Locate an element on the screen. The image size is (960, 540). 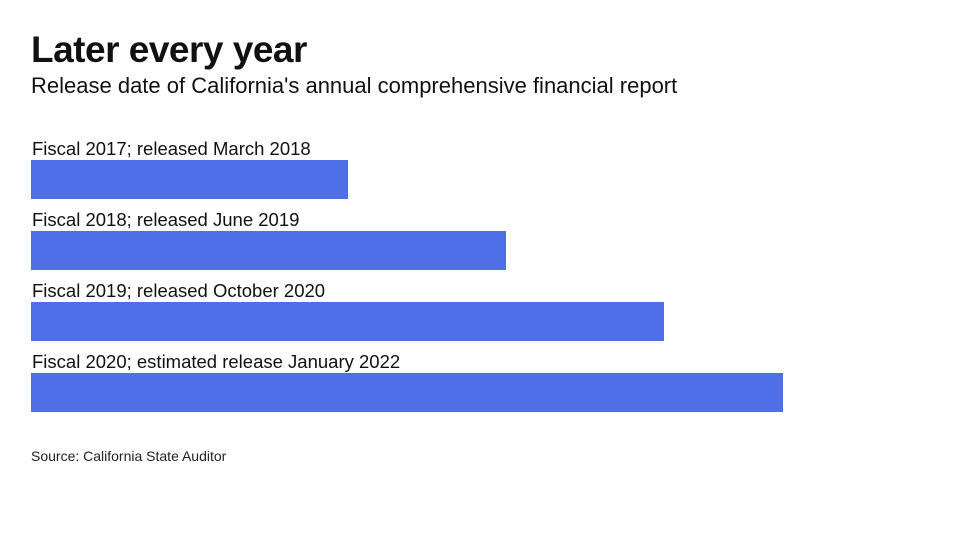
source-note: Source: California State Auditor is located at coordinates (129, 456).